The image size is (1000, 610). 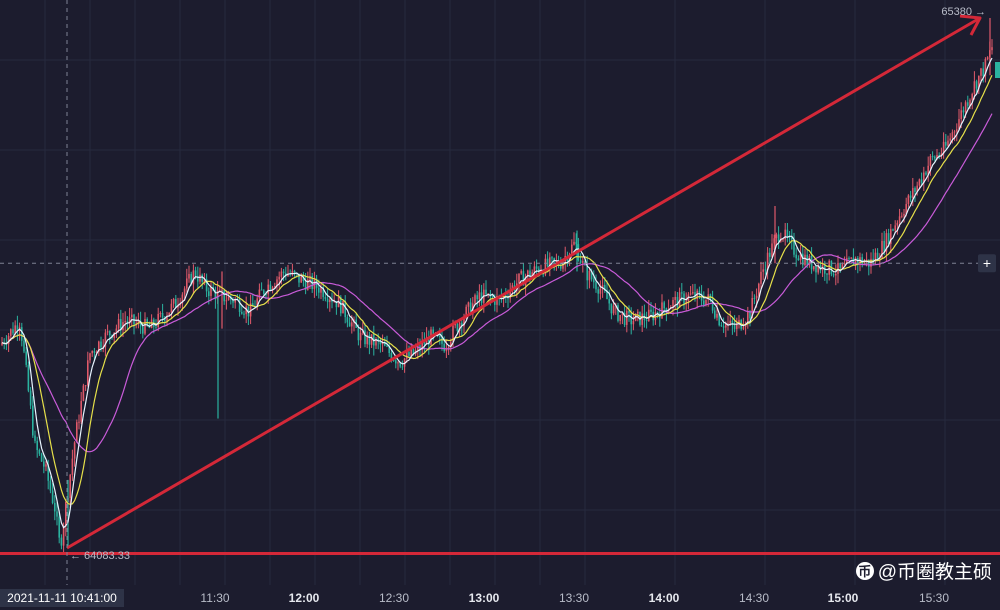 I want to click on plus-icon-bg, so click(x=987, y=263).